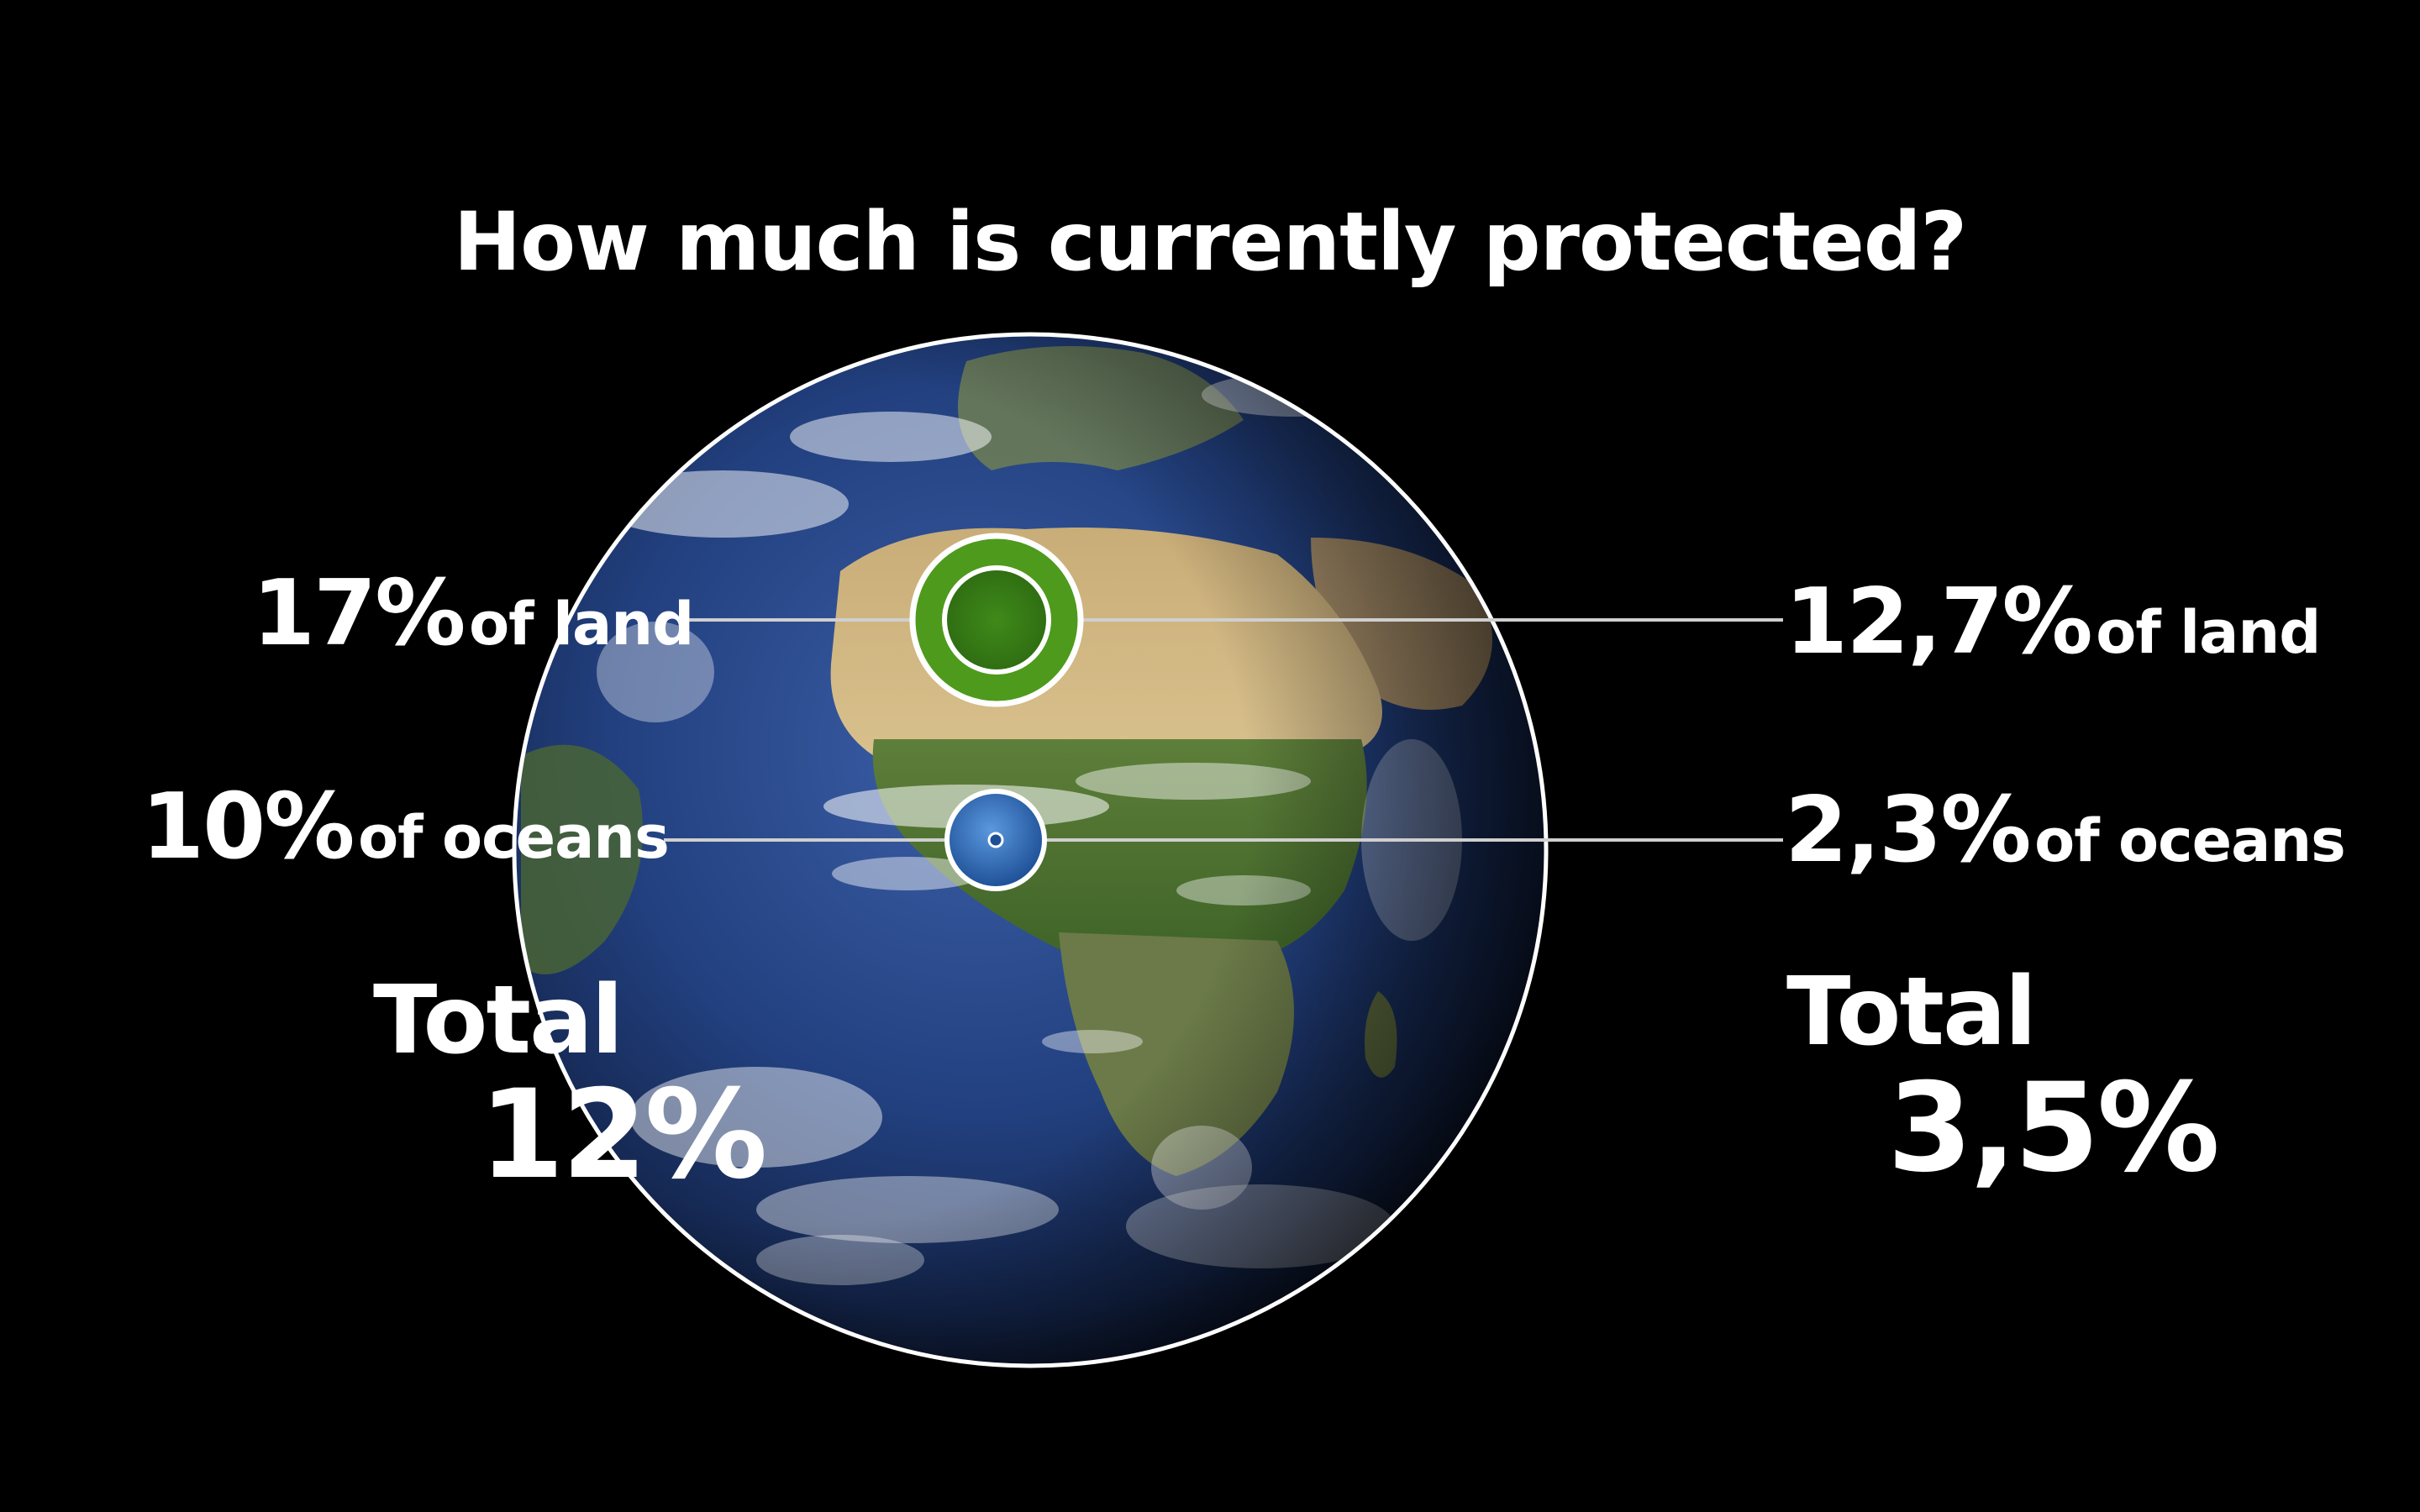 This screenshot has height=1512, width=2420. What do you see at coordinates (995, 840) in the screenshot?
I see `ocean-protection-marker` at bounding box center [995, 840].